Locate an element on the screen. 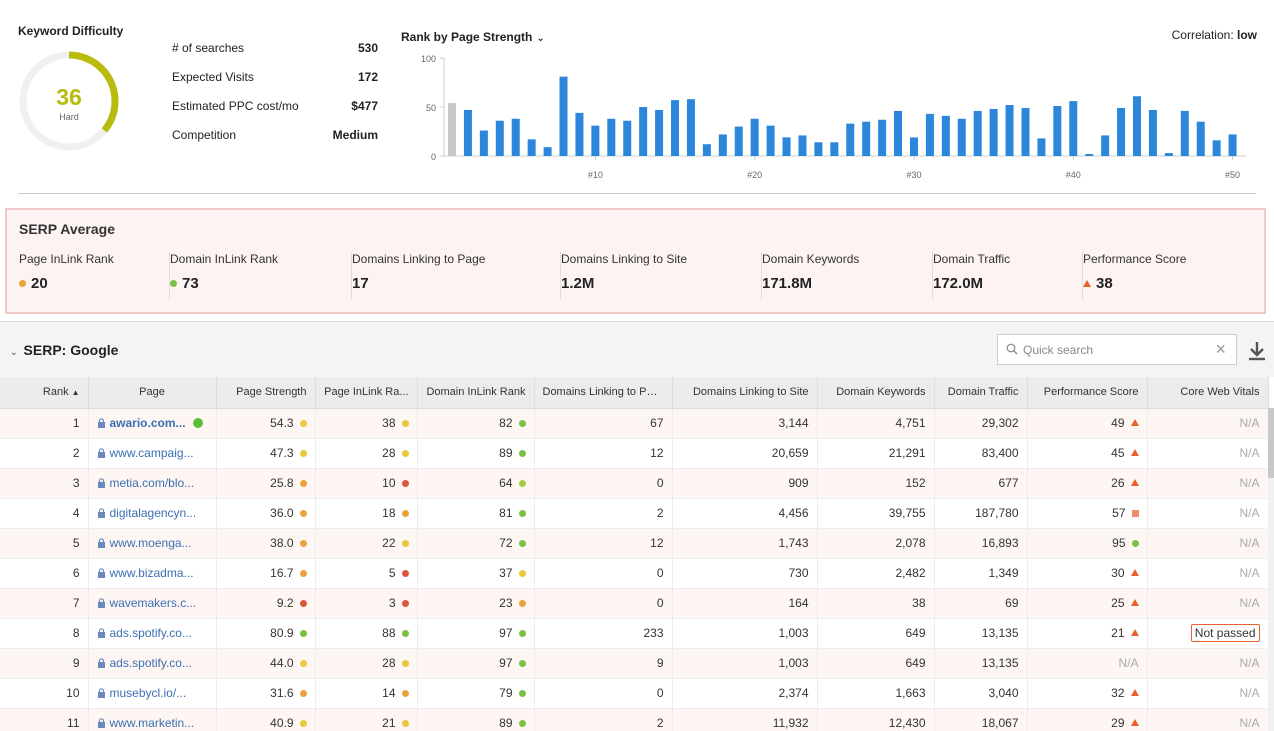 The width and height of the screenshot is (1274, 731). table-cell: 2,482 is located at coordinates (876, 573).